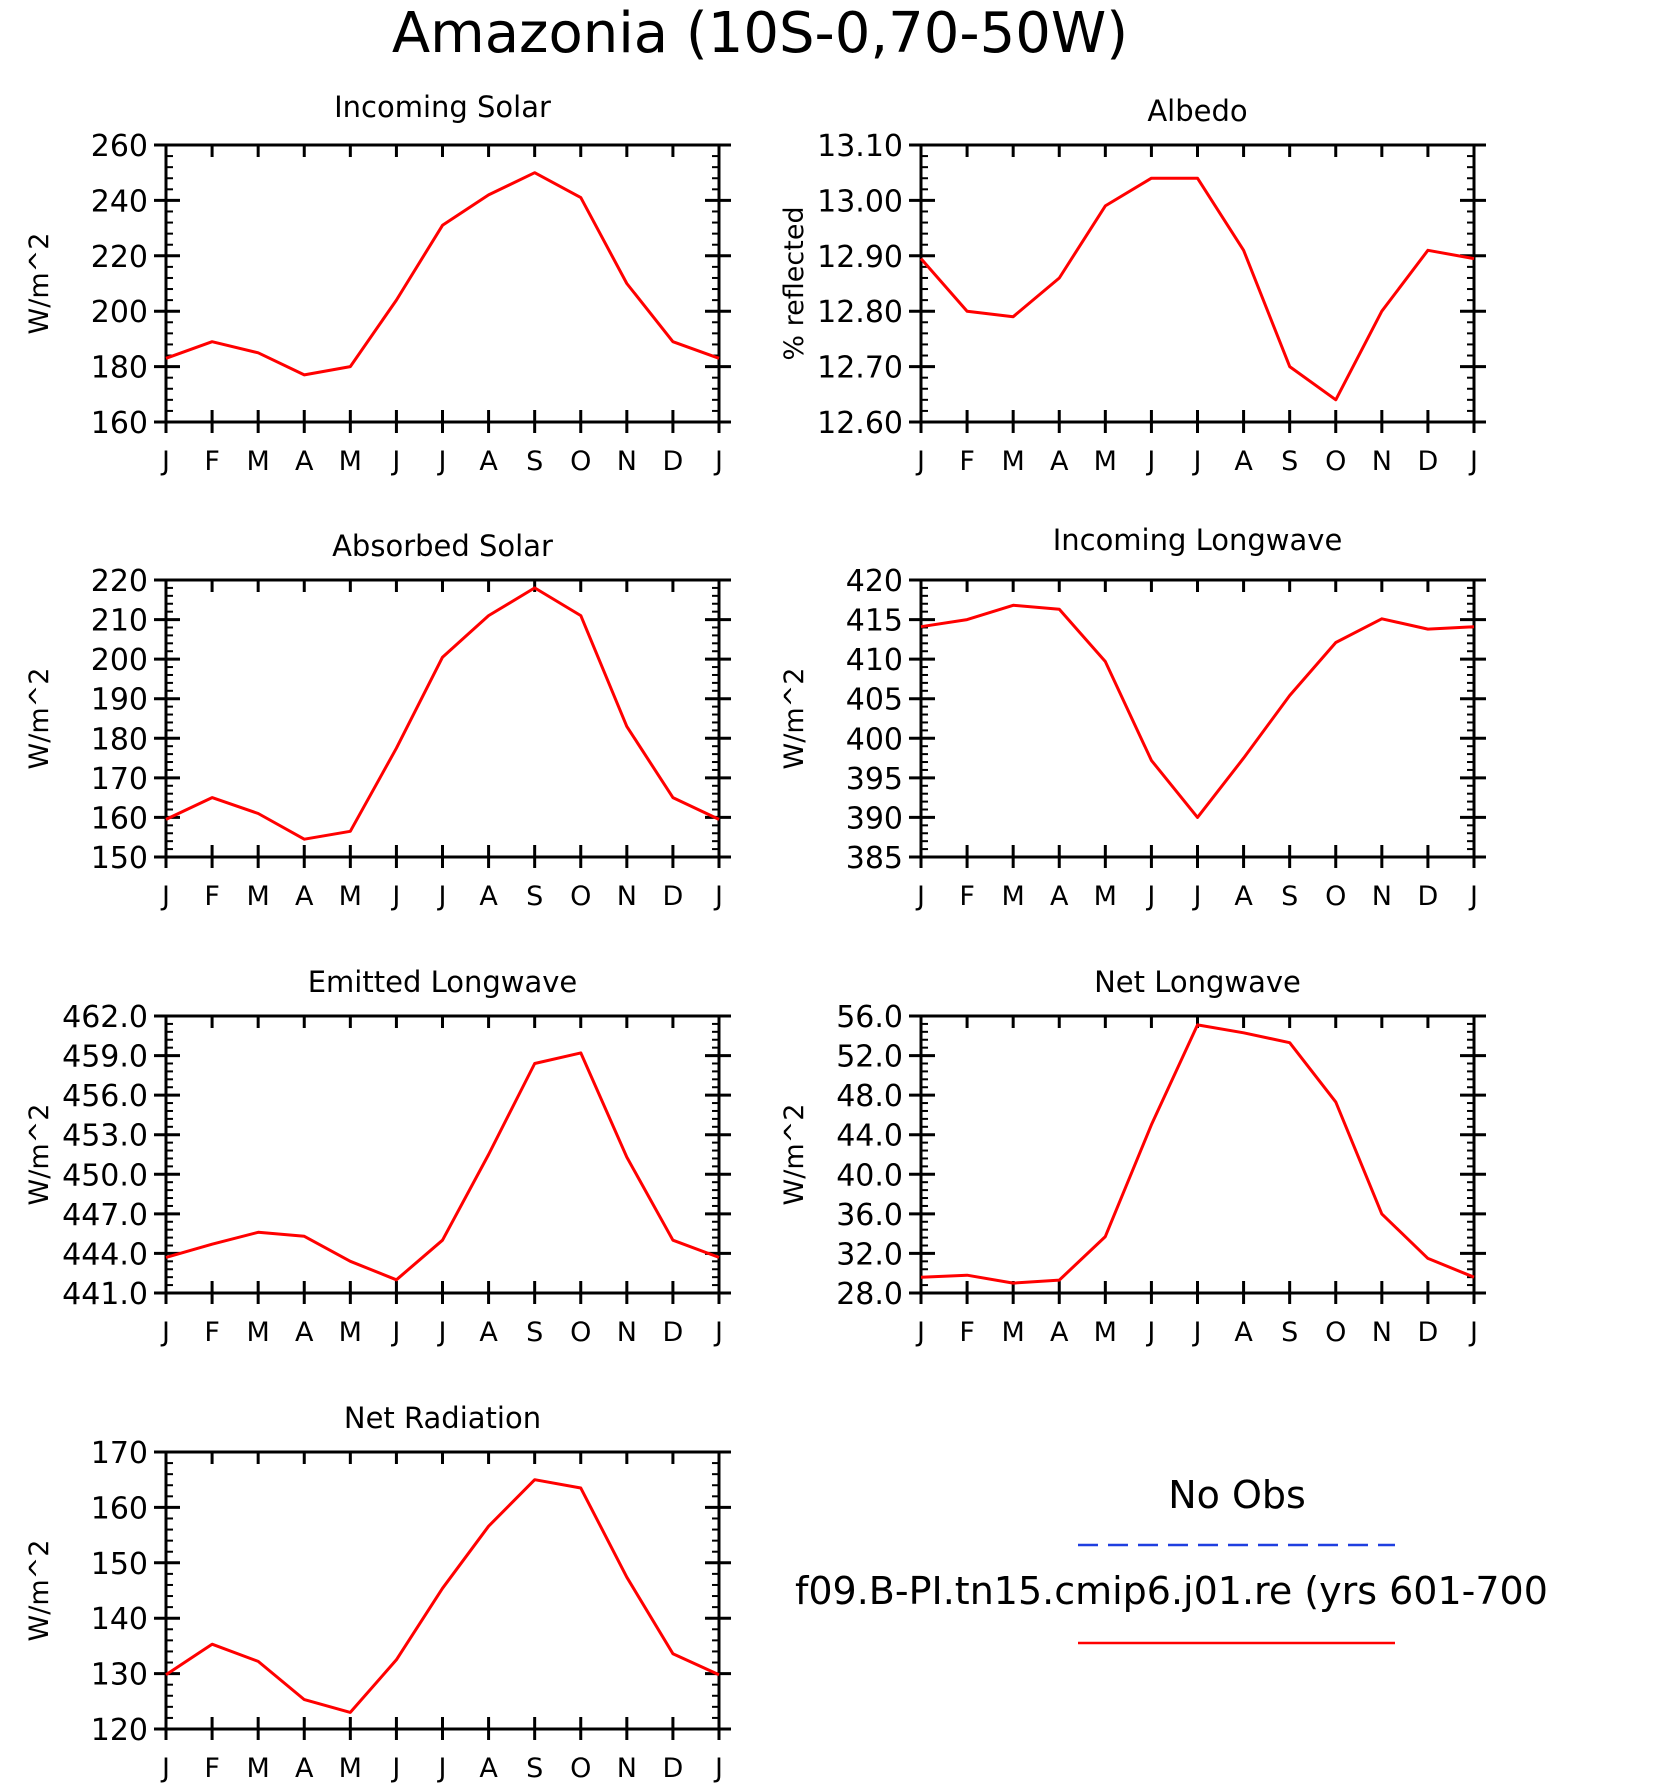 This screenshot has width=1662, height=1783. Describe the element at coordinates (105, 1096) in the screenshot. I see `y-tick-label: 456.0` at that location.